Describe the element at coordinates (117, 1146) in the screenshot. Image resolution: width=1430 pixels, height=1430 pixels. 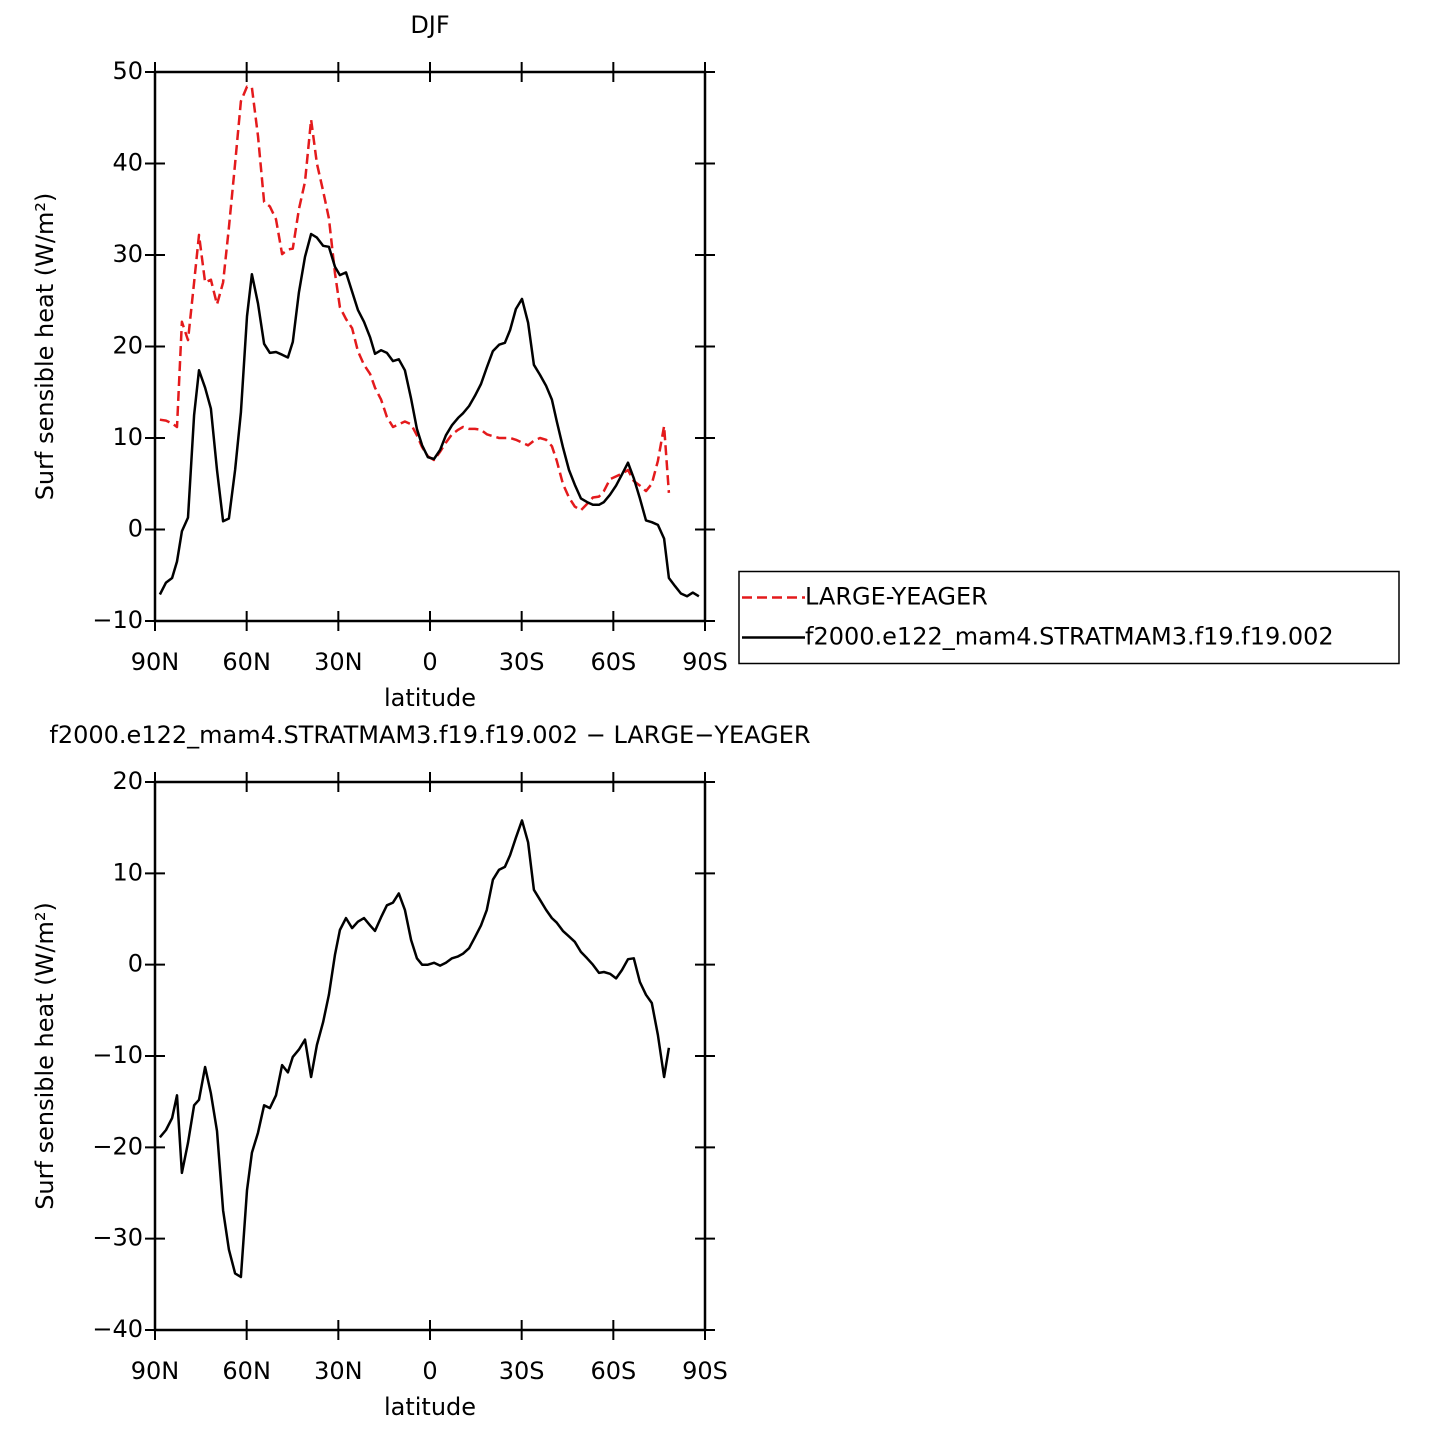
I see `y-tick-label: −20` at that location.